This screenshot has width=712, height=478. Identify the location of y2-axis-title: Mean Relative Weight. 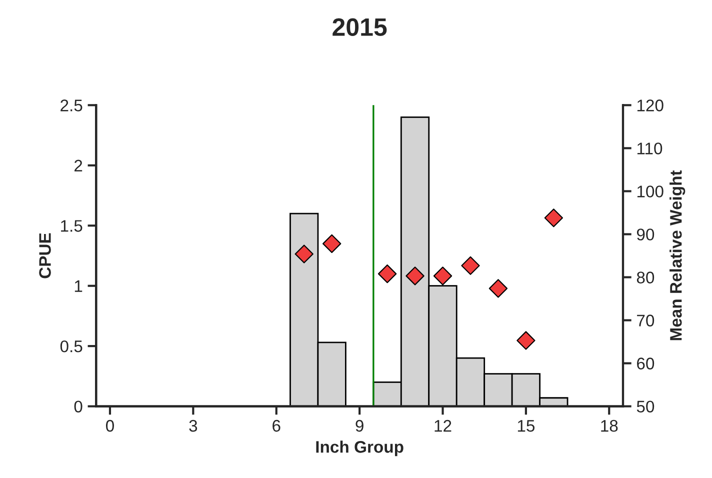
(678, 255).